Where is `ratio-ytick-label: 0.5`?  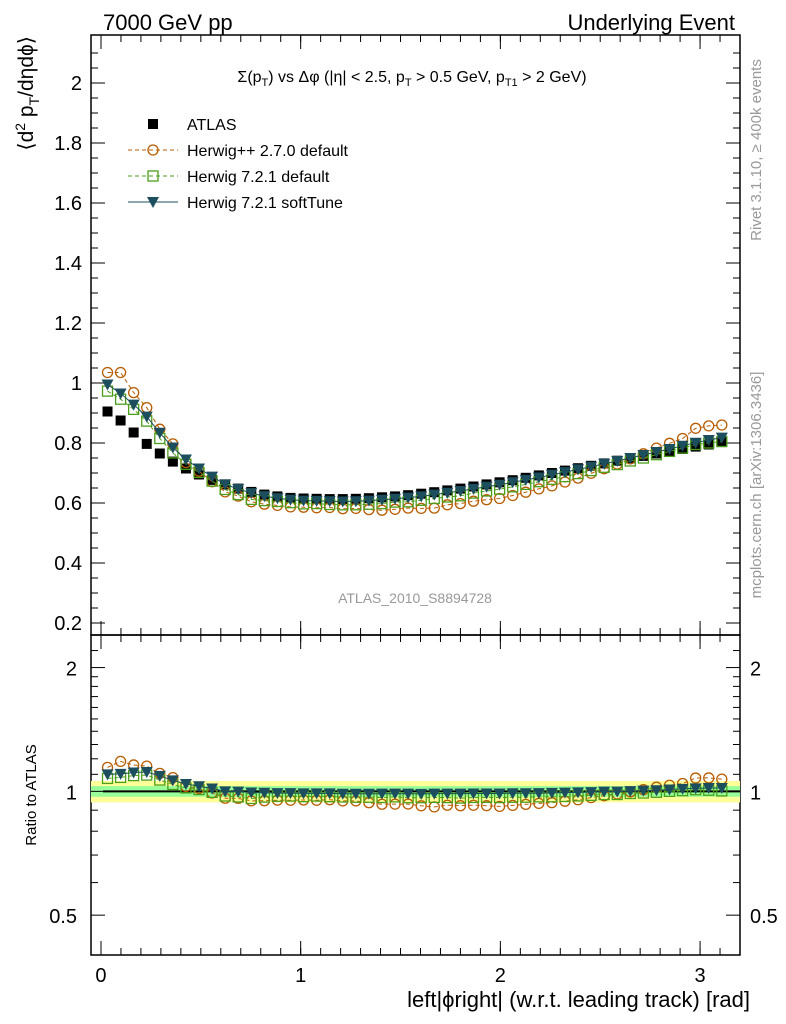
ratio-ytick-label: 0.5 is located at coordinates (63, 917).